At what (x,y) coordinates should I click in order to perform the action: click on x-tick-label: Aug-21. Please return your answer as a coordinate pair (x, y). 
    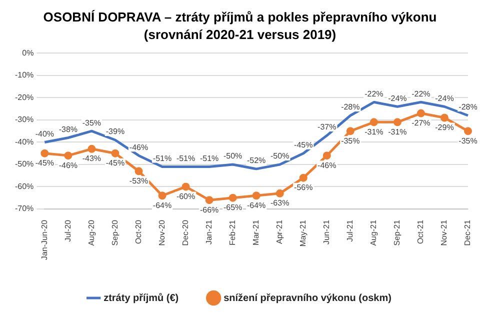
    Looking at the image, I should click on (373, 232).